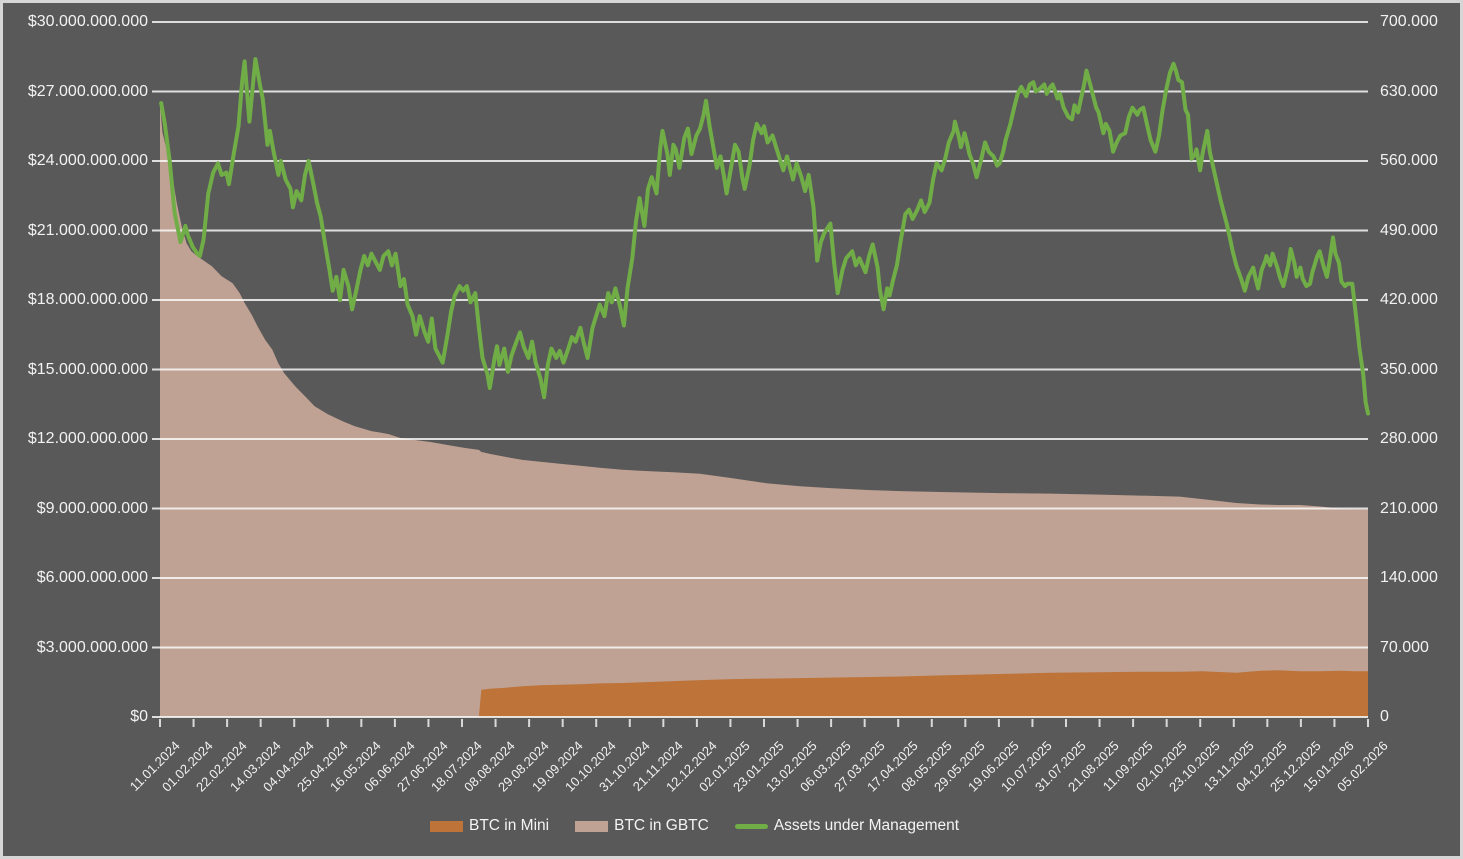 The image size is (1463, 859). What do you see at coordinates (1409, 91) in the screenshot?
I see `right-axis-tick-label: 630.000` at bounding box center [1409, 91].